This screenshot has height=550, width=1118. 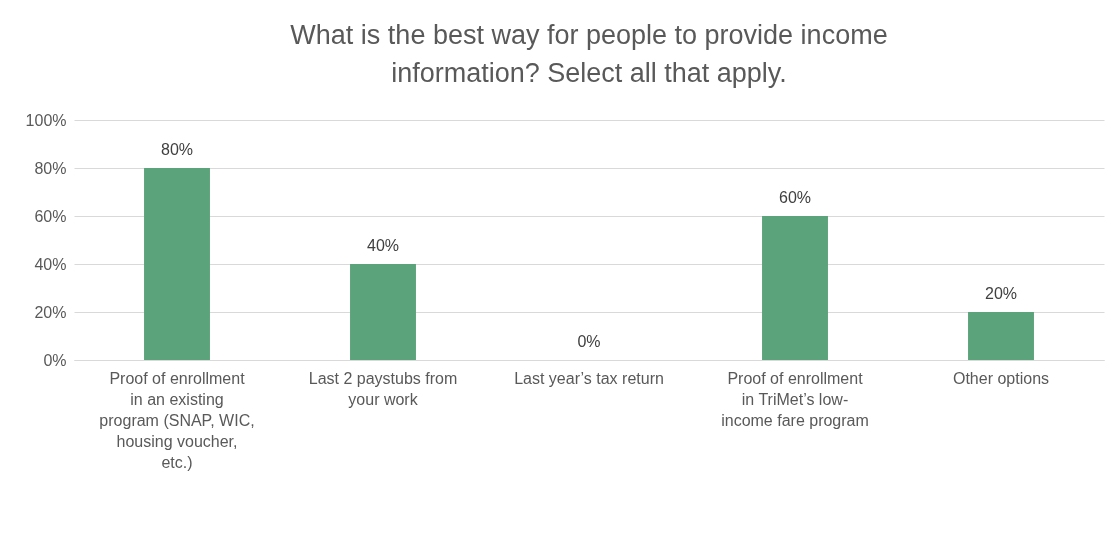 What do you see at coordinates (50, 168) in the screenshot?
I see `y-tick-label: 80%` at bounding box center [50, 168].